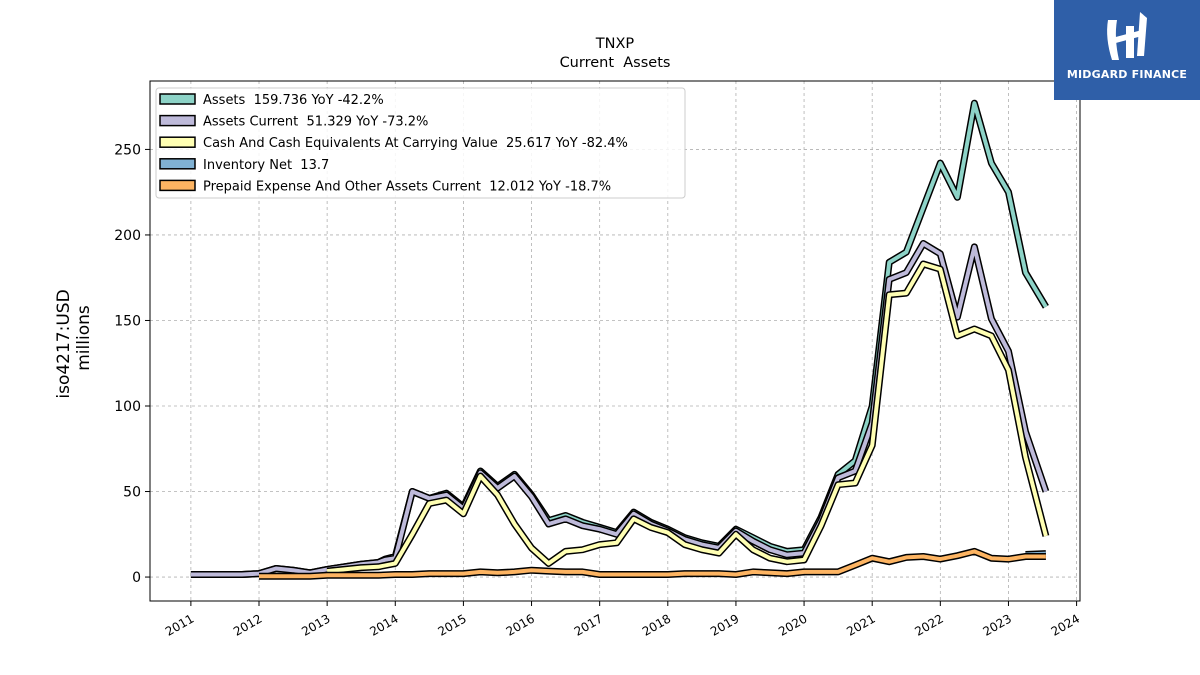 The width and height of the screenshot is (1200, 675). Describe the element at coordinates (615, 63) in the screenshot. I see `chart-subtitle: Current Assets` at that location.